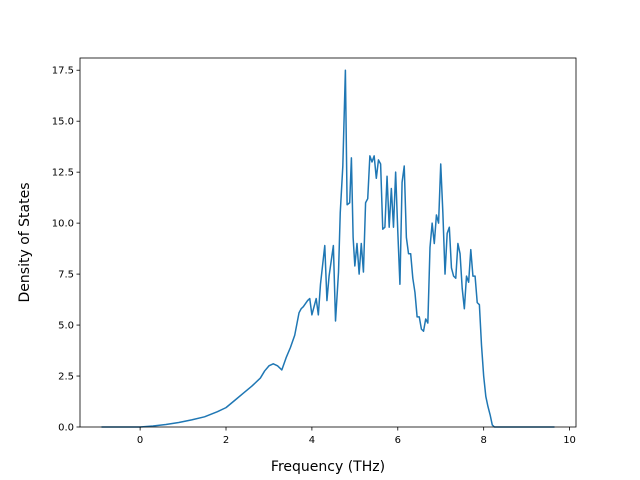 The height and width of the screenshot is (480, 640). I want to click on y-axis-label: Density of States, so click(25, 243).